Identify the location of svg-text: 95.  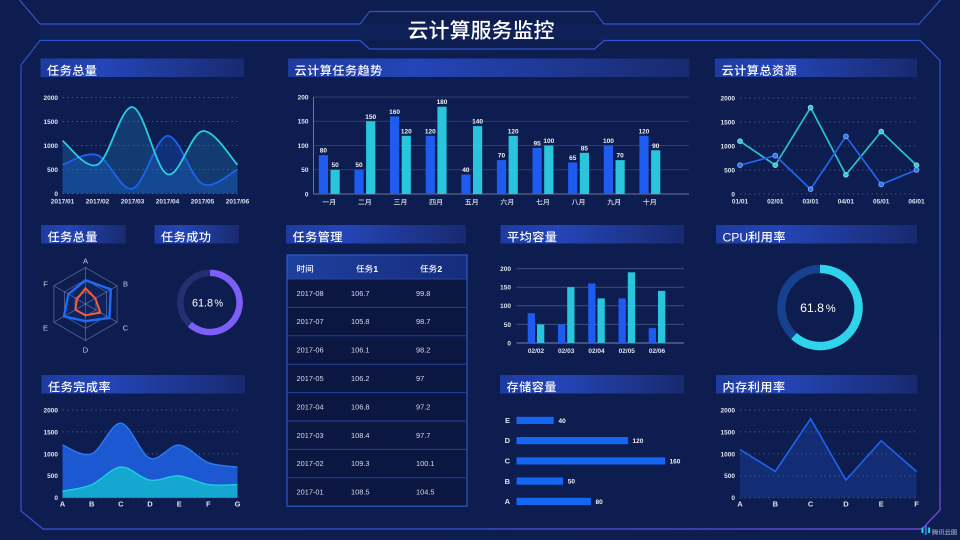
(537, 143).